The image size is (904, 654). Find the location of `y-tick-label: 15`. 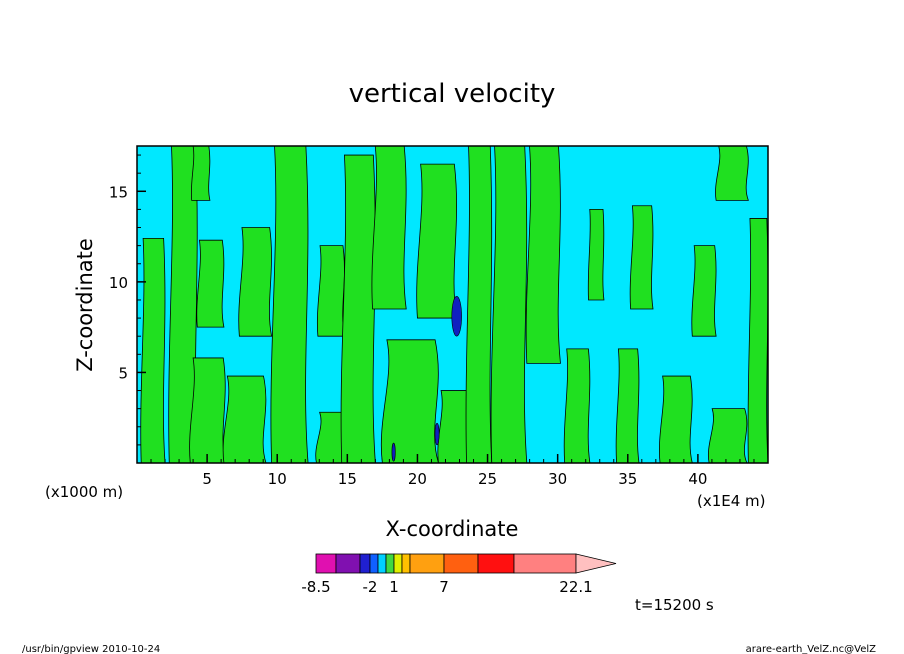

y-tick-label: 15 is located at coordinates (118, 192).